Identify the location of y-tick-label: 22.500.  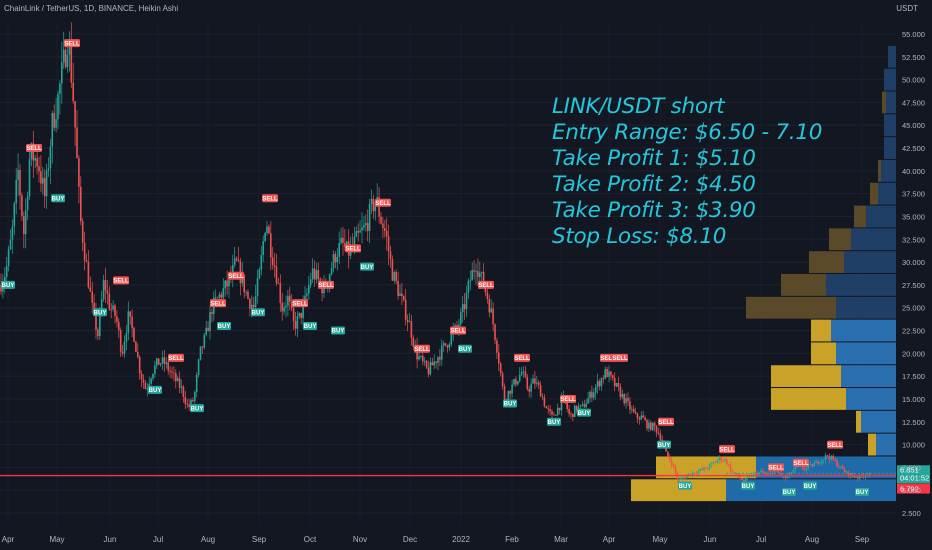
(913, 331).